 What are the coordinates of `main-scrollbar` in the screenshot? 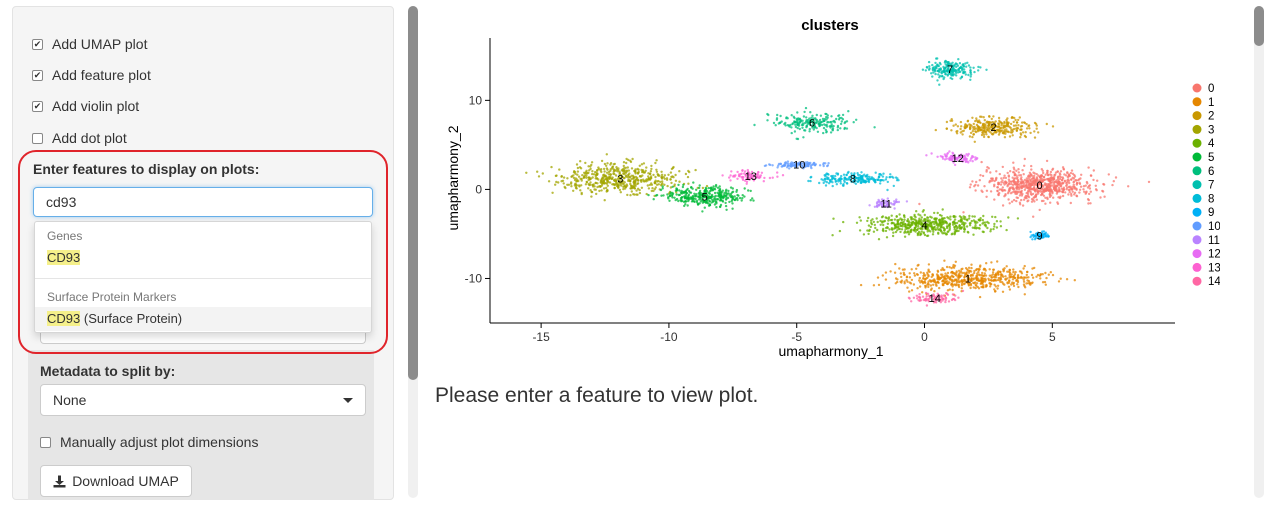 It's located at (1259, 252).